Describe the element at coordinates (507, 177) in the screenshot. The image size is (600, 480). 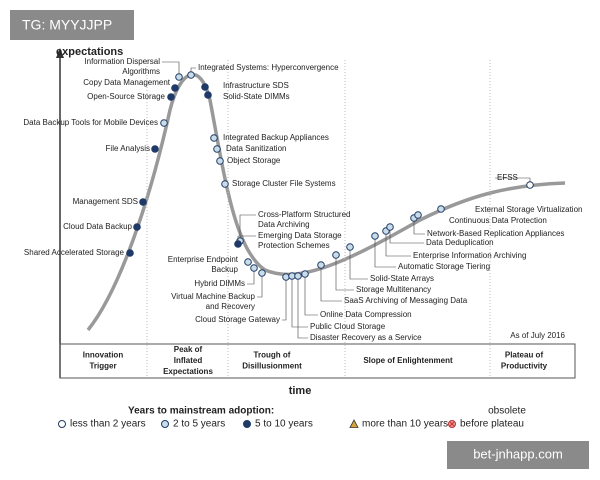
I see `technology-label: EFSS` at that location.